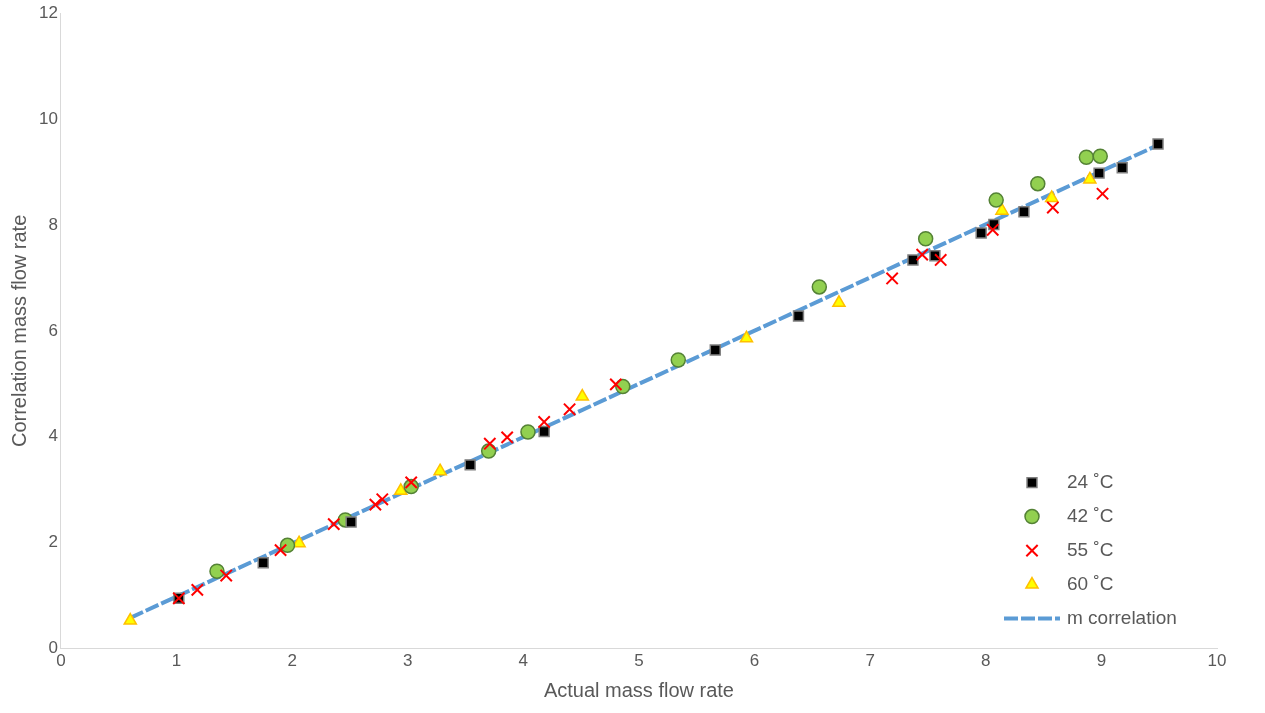 The image size is (1265, 713). Describe the element at coordinates (1090, 481) in the screenshot. I see `legend-label: 24 ˚C` at that location.